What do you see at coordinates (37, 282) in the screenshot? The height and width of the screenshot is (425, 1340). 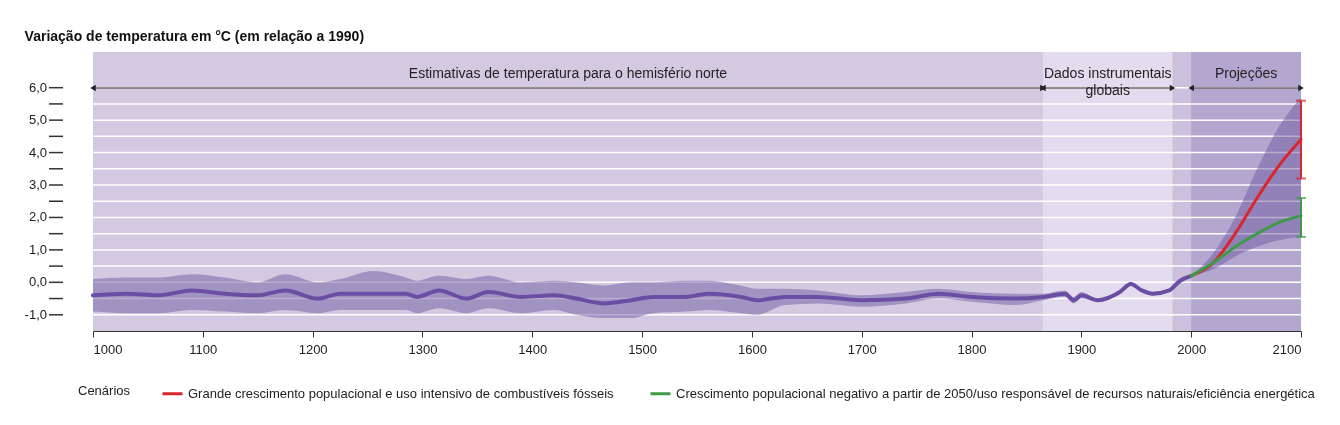 I see `y-tick-label: 0,0` at bounding box center [37, 282].